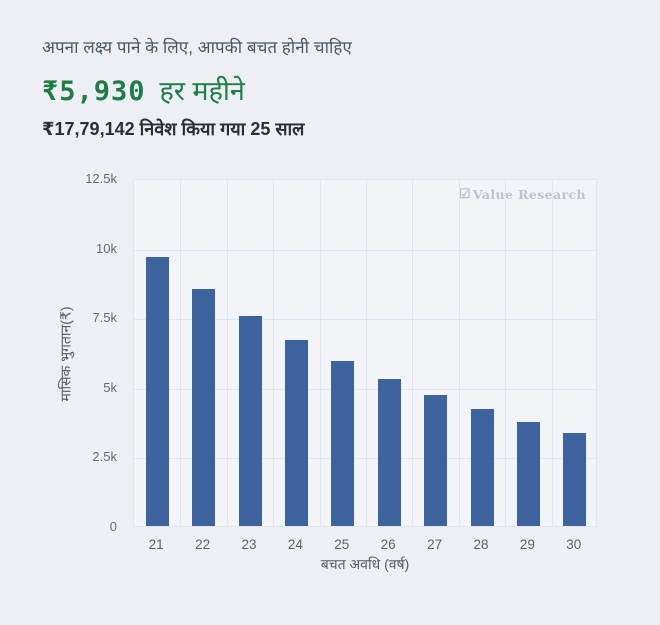 This screenshot has width=660, height=625. Describe the element at coordinates (342, 544) in the screenshot. I see `x-tick-label: 25` at that location.